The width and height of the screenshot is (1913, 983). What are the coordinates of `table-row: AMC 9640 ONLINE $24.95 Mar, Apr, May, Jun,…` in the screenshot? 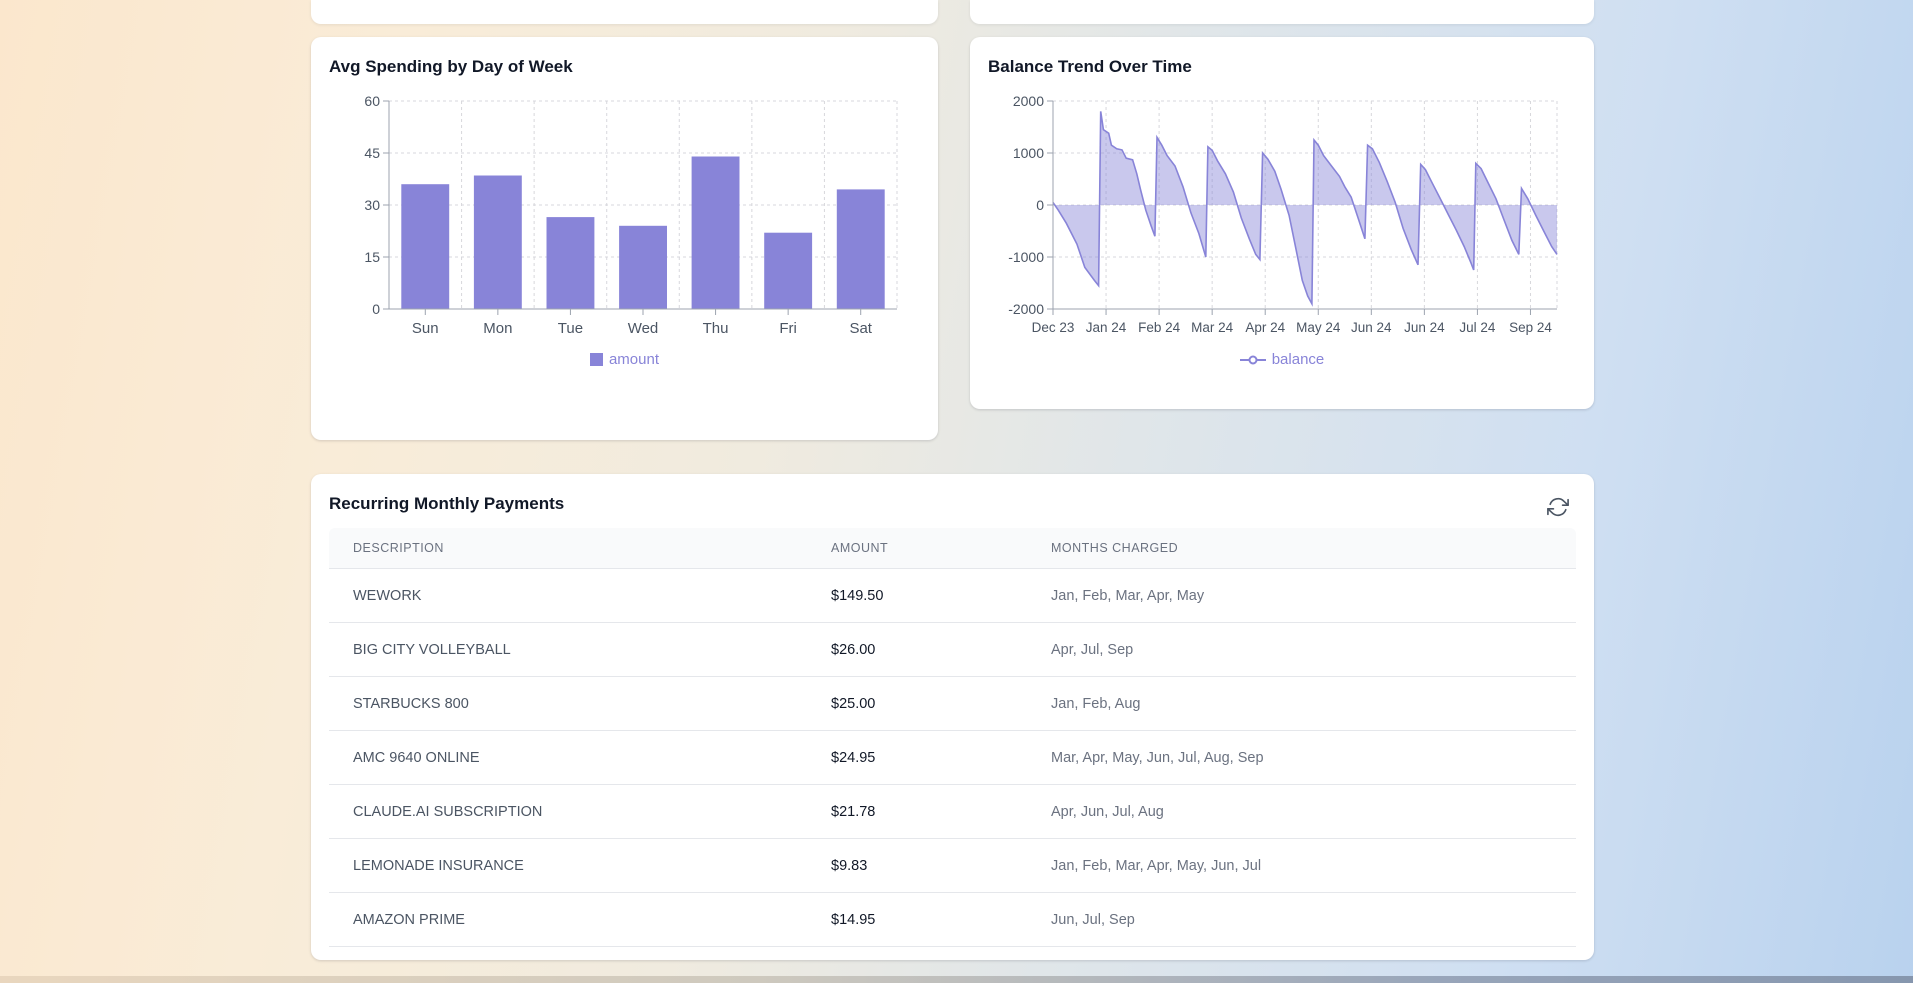 It's located at (952, 758).